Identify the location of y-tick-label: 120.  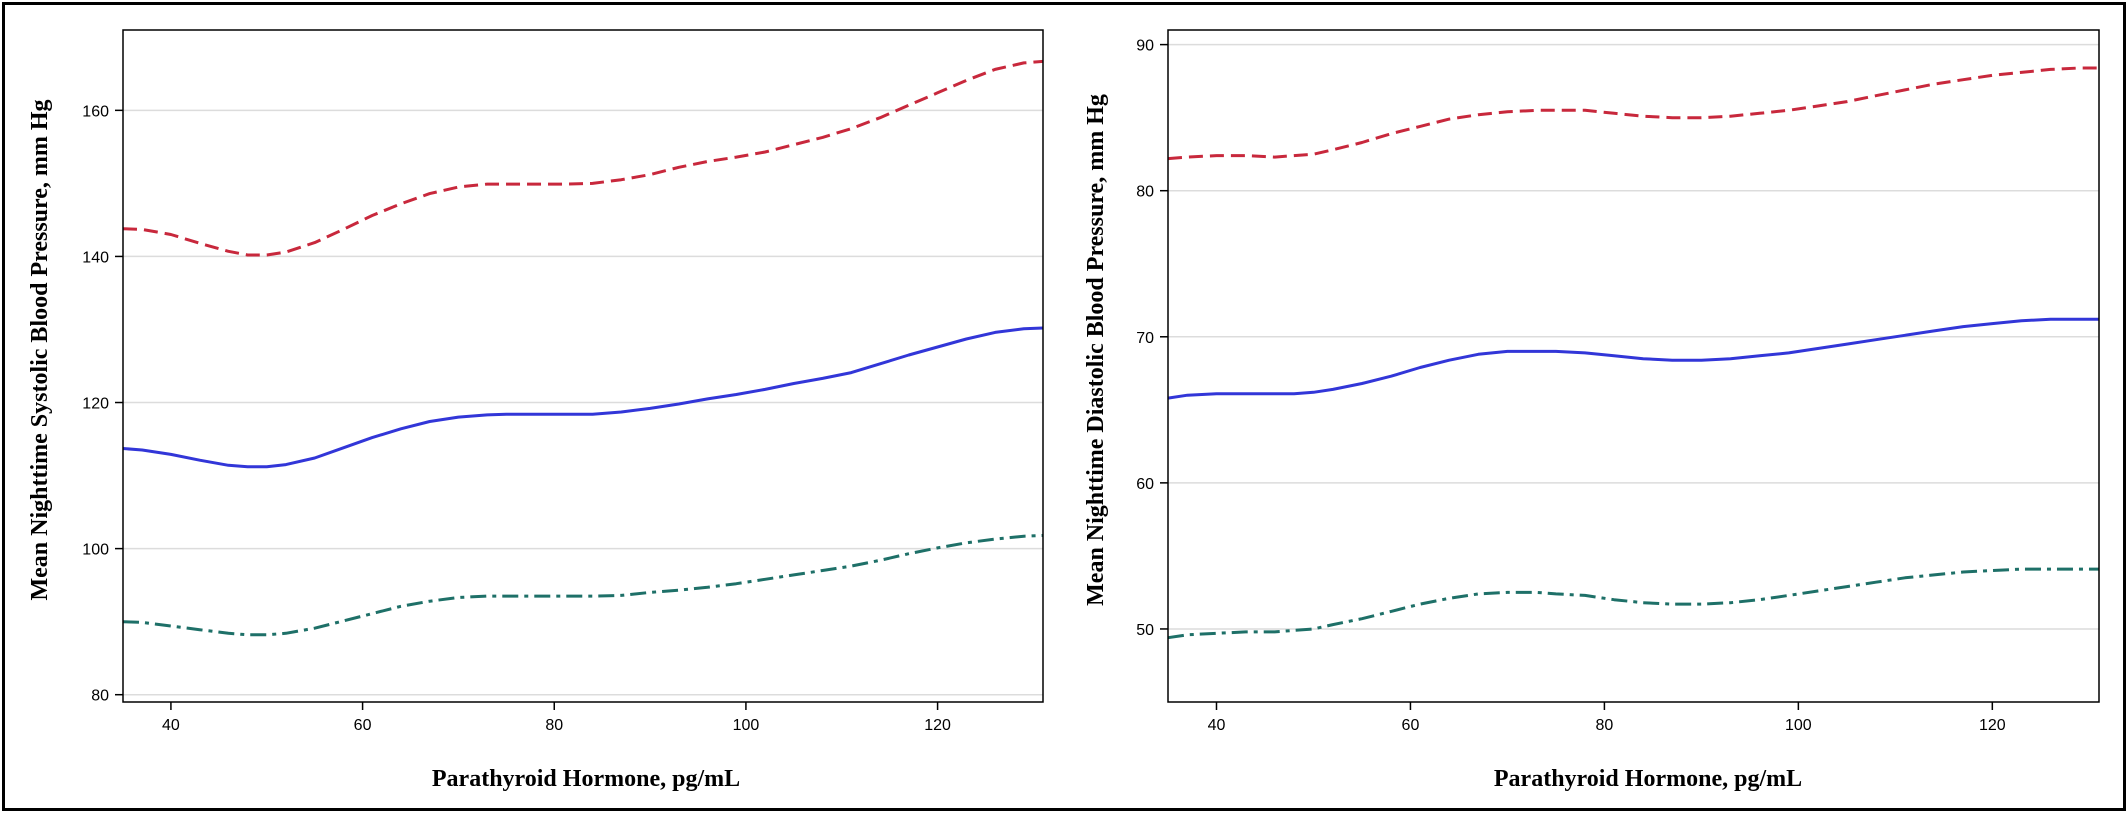
(95, 404).